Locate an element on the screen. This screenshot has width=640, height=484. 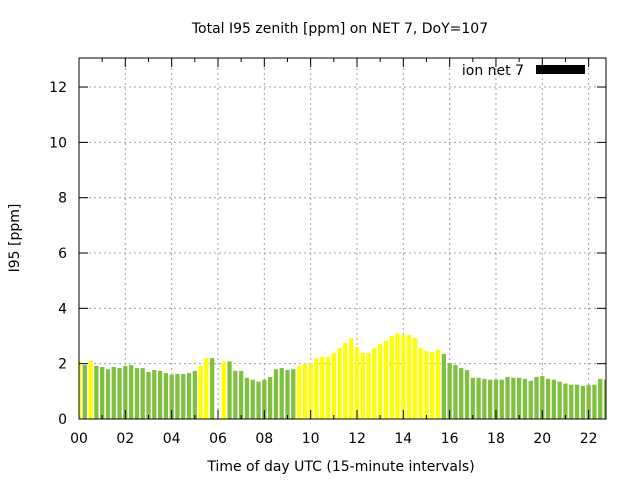
y-tick-label: 10 is located at coordinates (58, 143).